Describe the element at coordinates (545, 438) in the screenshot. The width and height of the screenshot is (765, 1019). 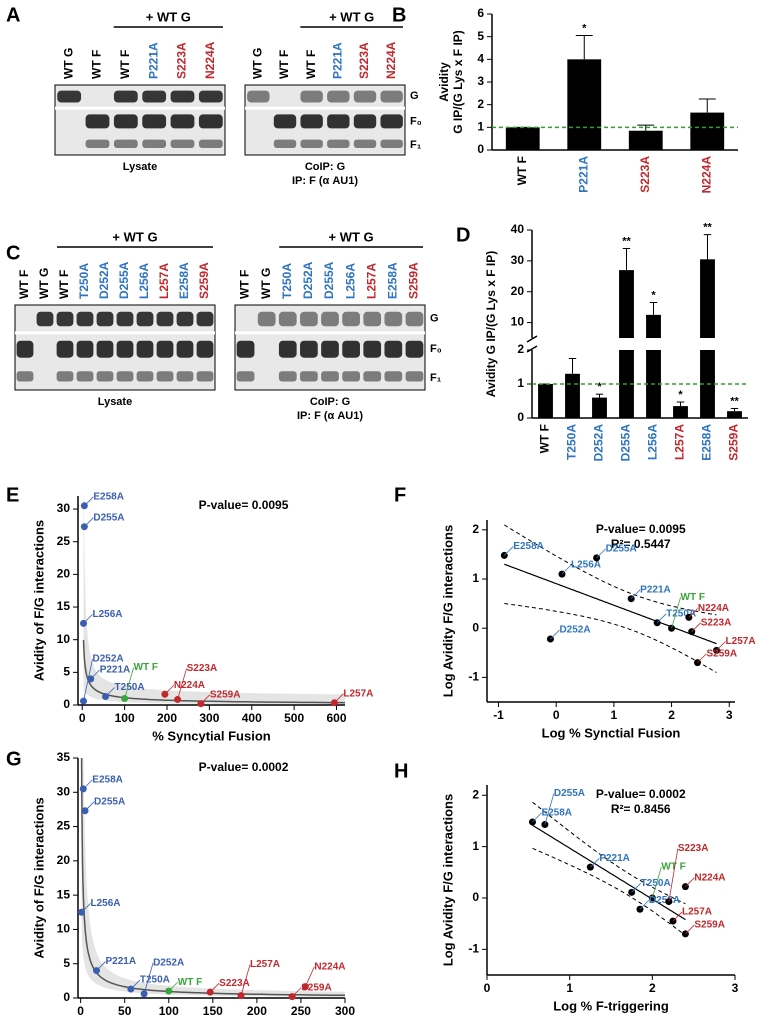
I see `x-tick-label: WT F` at that location.